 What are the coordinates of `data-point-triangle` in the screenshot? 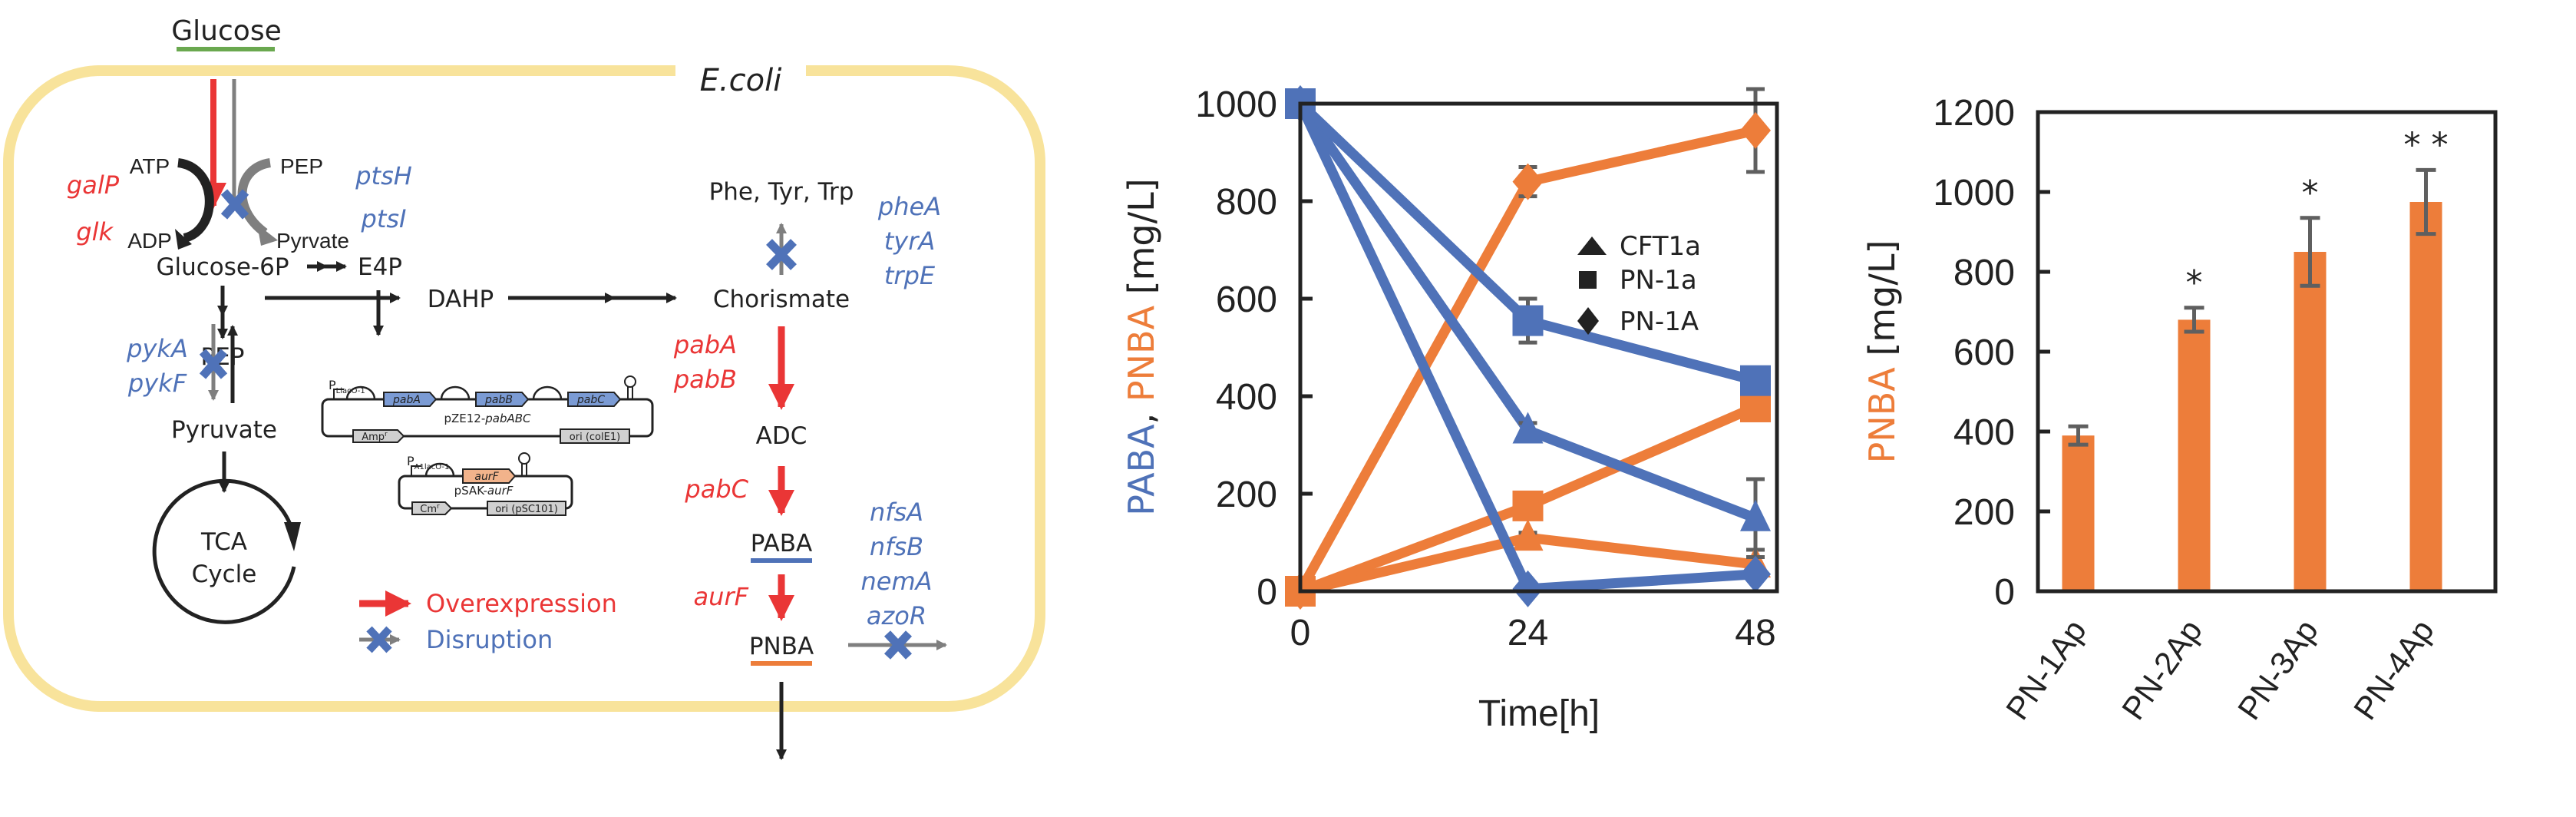 It's located at (1755, 515).